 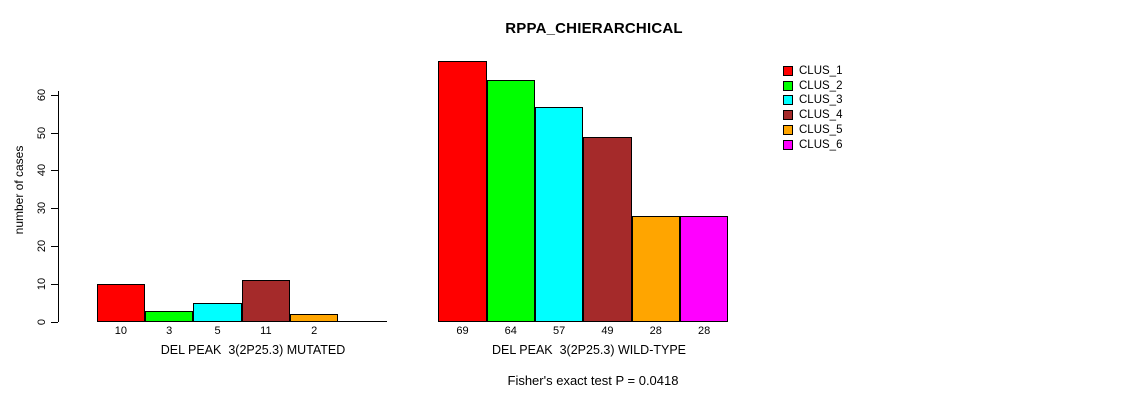 I want to click on legend-item: CLUS_6, so click(x=812, y=145).